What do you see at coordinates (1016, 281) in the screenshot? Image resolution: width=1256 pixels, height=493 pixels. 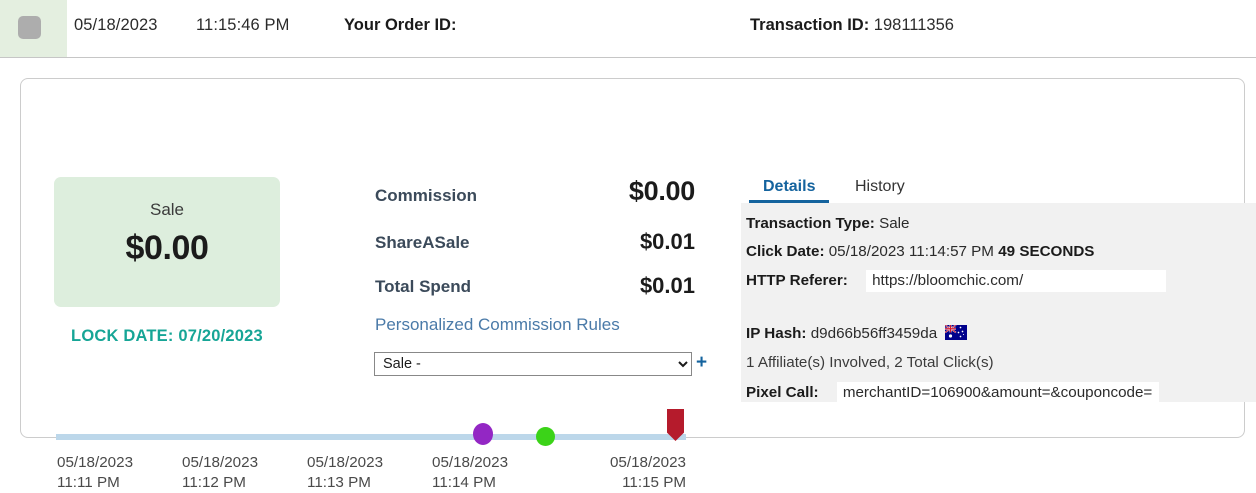 I see `http-referer-value: https://bloomchic.com/` at bounding box center [1016, 281].